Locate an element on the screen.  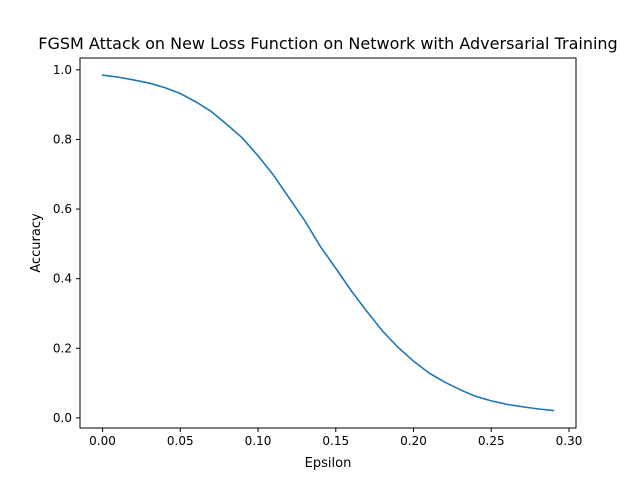
y-tick-label: 0.2 is located at coordinates (62, 348).